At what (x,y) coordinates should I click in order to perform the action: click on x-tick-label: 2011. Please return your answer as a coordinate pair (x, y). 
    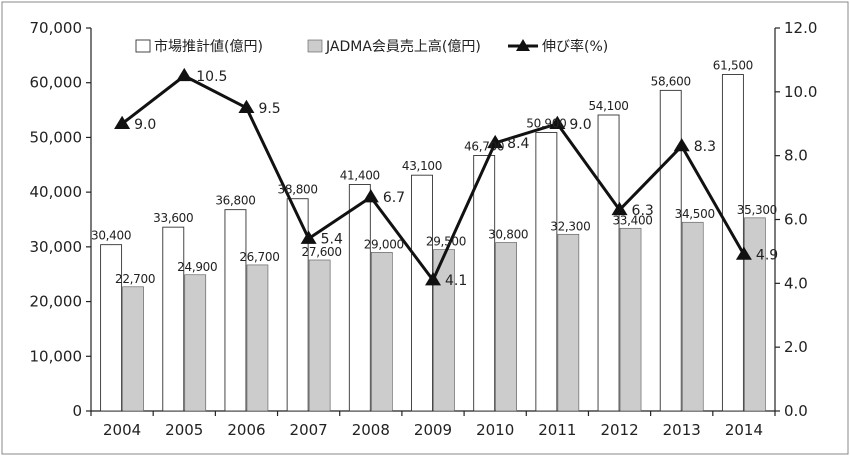
    Looking at the image, I should click on (557, 430).